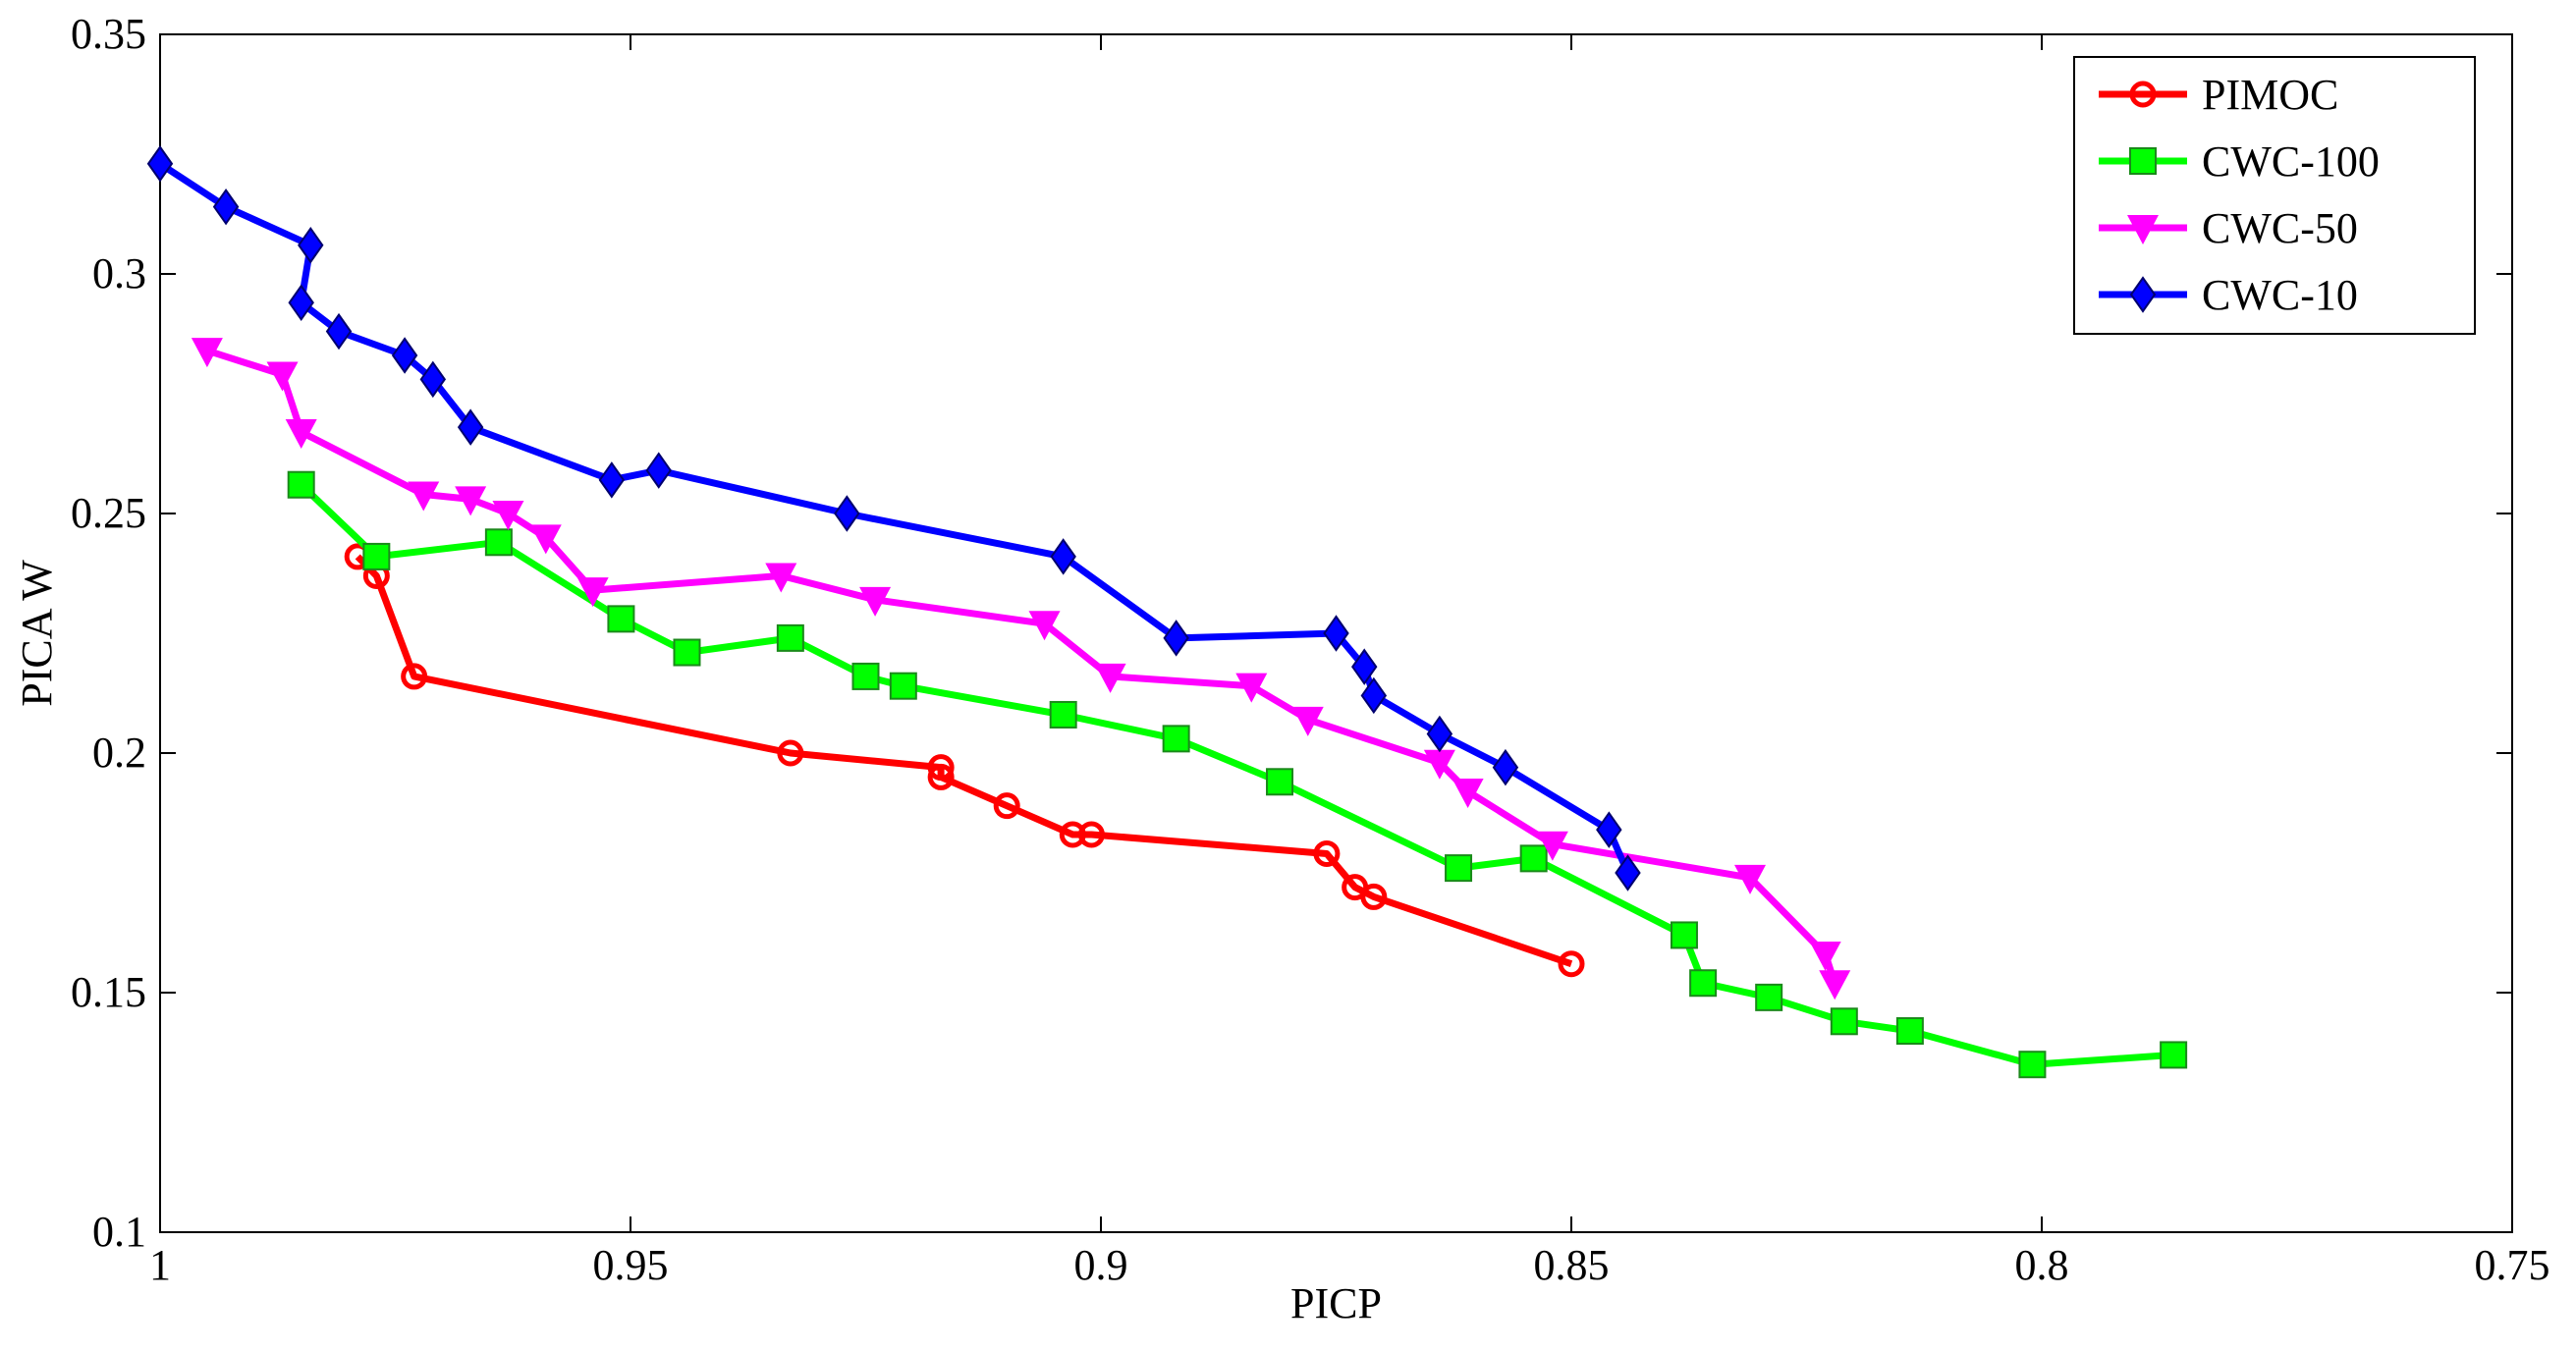  Describe the element at coordinates (2270, 95) in the screenshot. I see `legend-label: PIMOC` at that location.